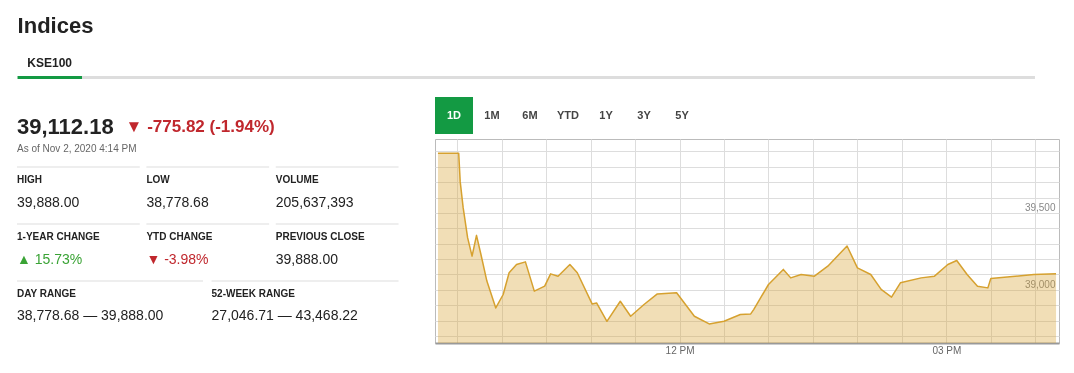  Describe the element at coordinates (50, 63) in the screenshot. I see `text: KSE100` at that location.